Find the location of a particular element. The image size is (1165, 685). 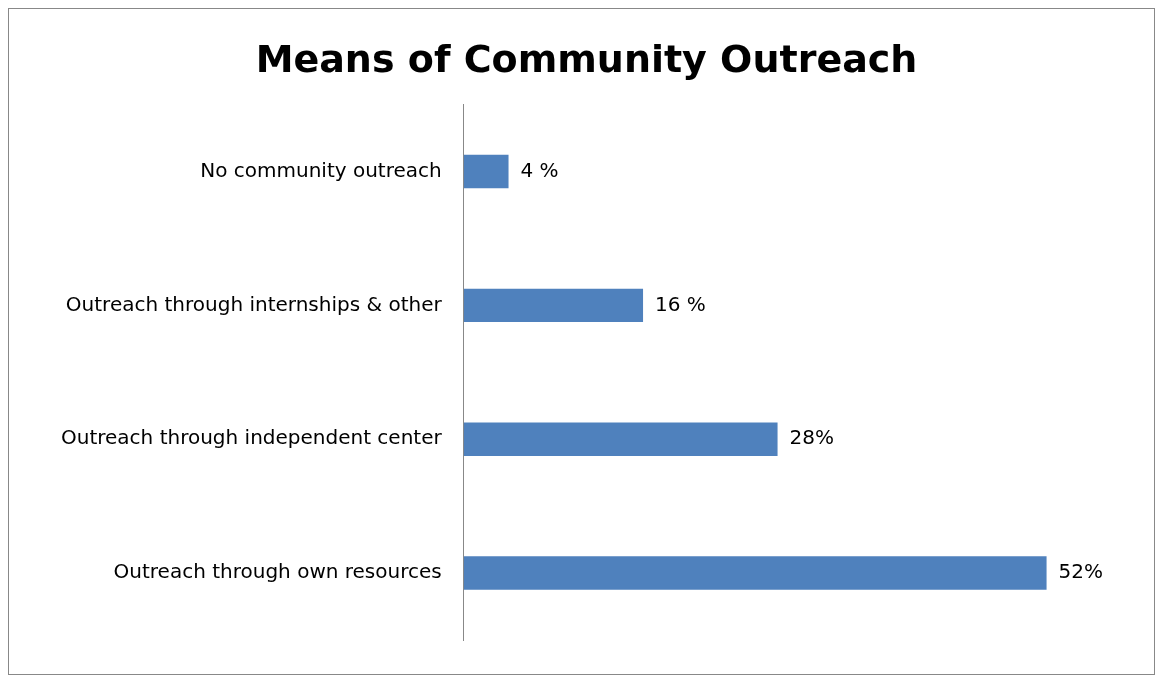

y-tick-label: Outreach through internships & other is located at coordinates (254, 303).